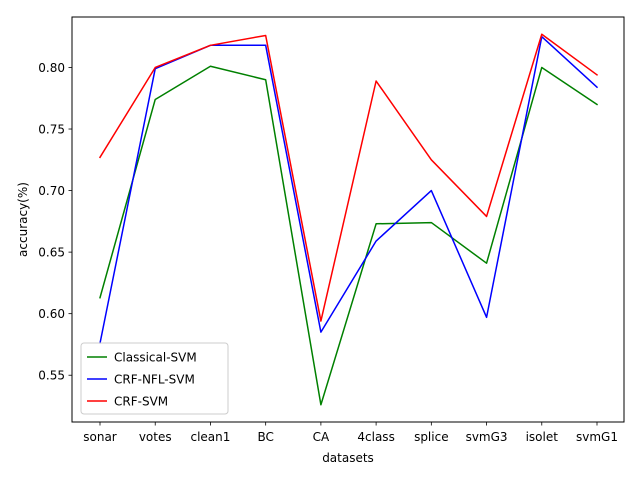 The image size is (640, 484). Describe the element at coordinates (51, 129) in the screenshot. I see `y-tick-label-4: 0.75` at that location.